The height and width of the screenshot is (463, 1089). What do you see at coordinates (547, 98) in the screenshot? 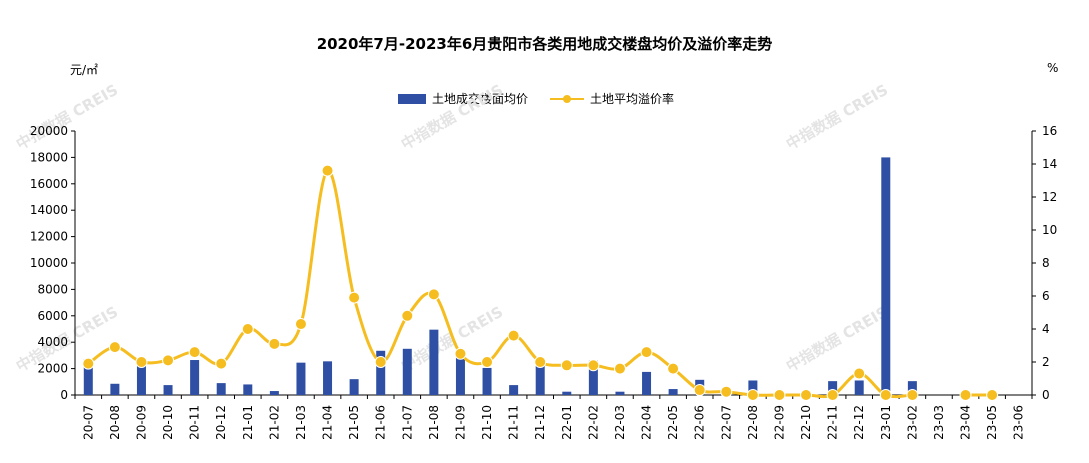
I see `chart-legend: 土地成交楼面均价 土地平均溢价率` at bounding box center [547, 98].